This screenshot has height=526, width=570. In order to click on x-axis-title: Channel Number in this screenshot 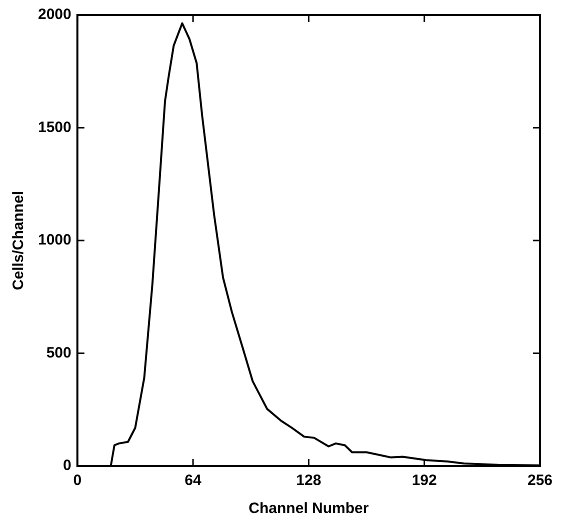, I will do `click(308, 509)`.